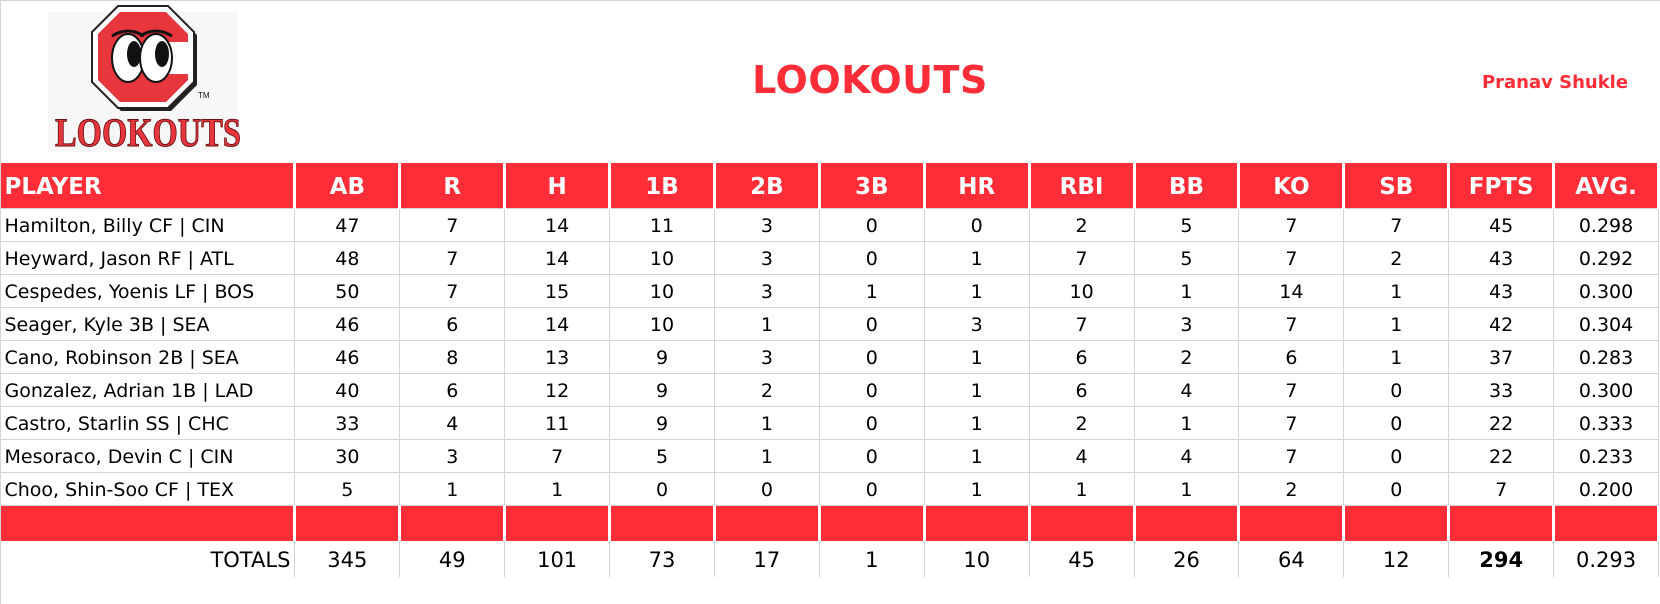 The width and height of the screenshot is (1660, 604). Describe the element at coordinates (1081, 559) in the screenshot. I see `total-rbi: 45` at that location.